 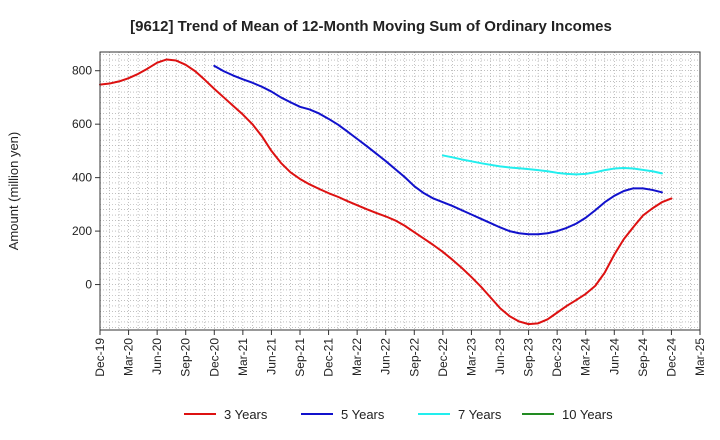 What do you see at coordinates (471, 357) in the screenshot?
I see `x-tick-label: Mar-23` at bounding box center [471, 357].